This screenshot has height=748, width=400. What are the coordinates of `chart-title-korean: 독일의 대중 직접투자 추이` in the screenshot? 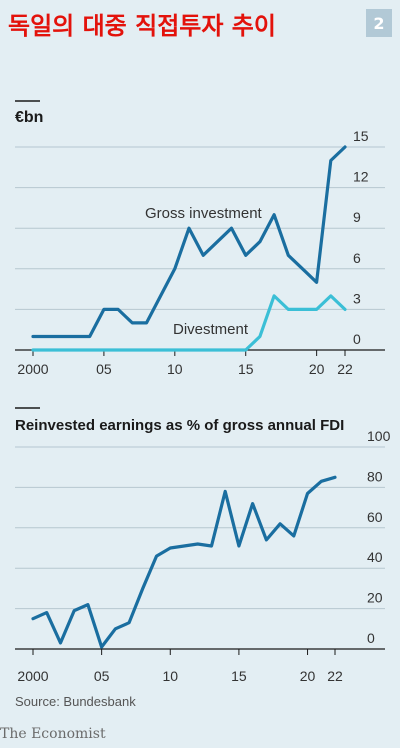 It's located at (142, 26).